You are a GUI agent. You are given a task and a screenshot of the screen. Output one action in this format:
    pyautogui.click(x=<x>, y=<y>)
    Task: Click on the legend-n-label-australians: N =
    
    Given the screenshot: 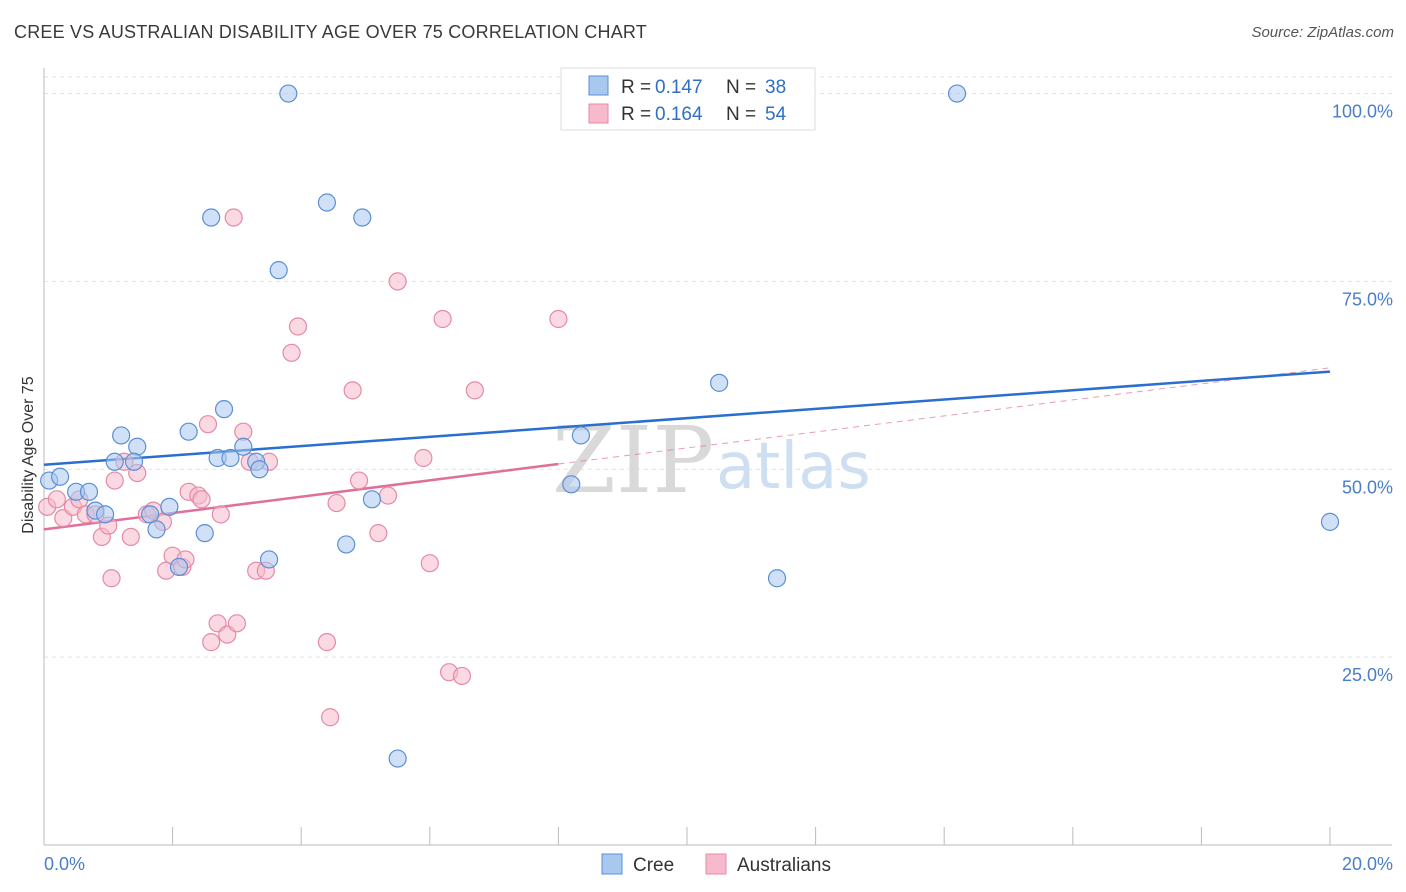 What is the action you would take?
    pyautogui.click(x=741, y=114)
    